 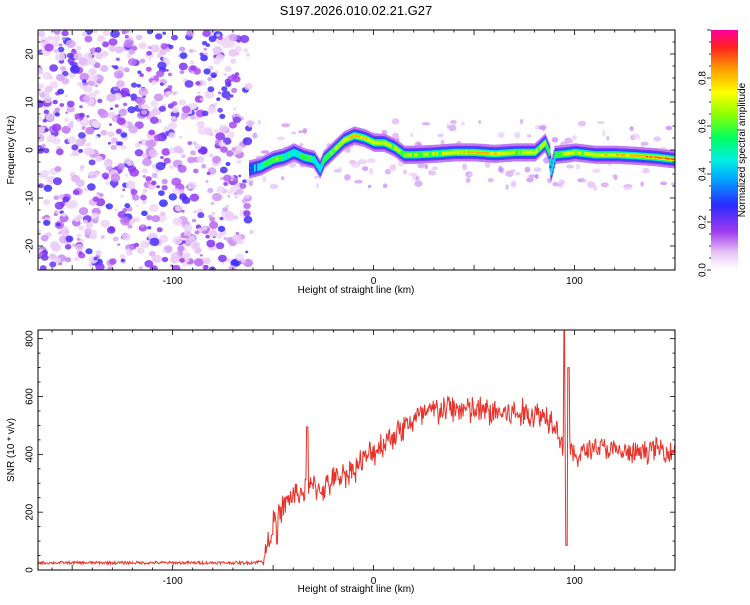 What do you see at coordinates (30, 338) in the screenshot?
I see `y-tick-label: 800` at bounding box center [30, 338].